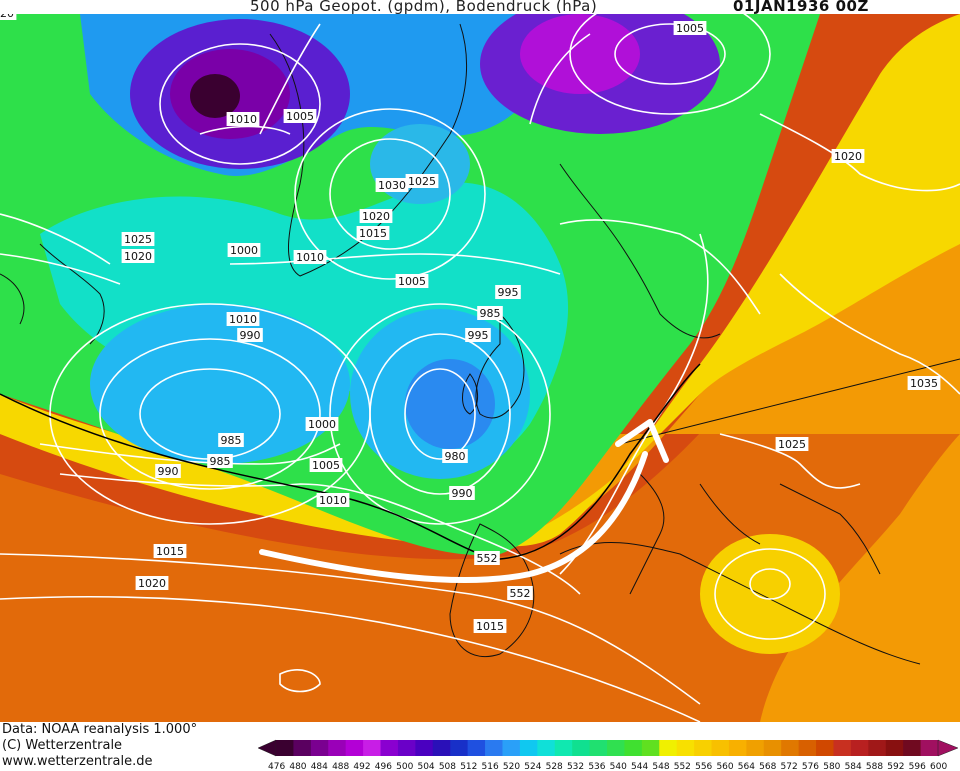 Image resolution: width=960 pixels, height=771 pixels. I want to click on svg-text: 1030, so click(392, 185).